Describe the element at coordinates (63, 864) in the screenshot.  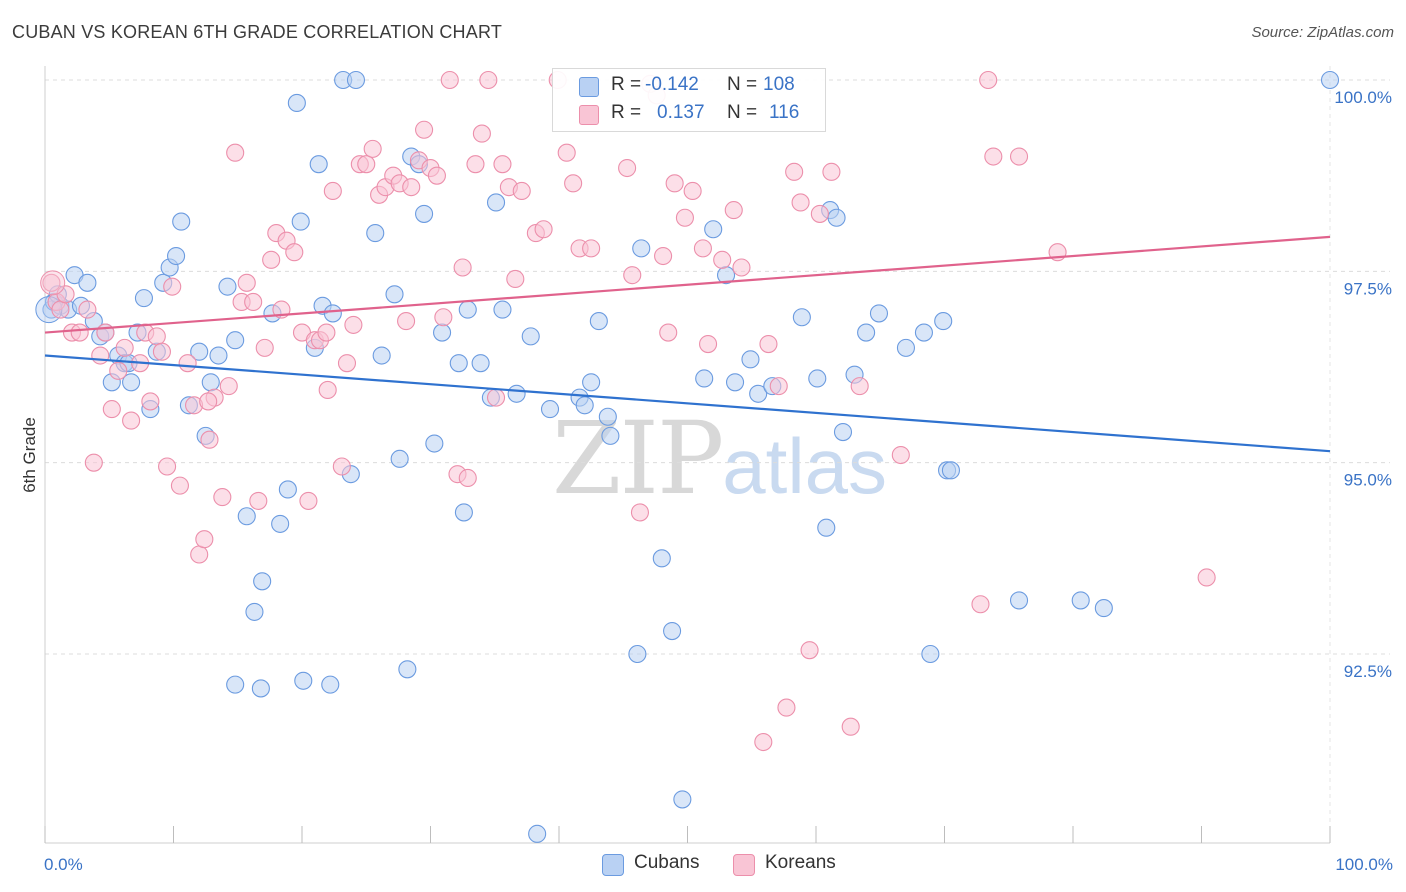
I see `x-tick-label-min: 0.0%` at that location.